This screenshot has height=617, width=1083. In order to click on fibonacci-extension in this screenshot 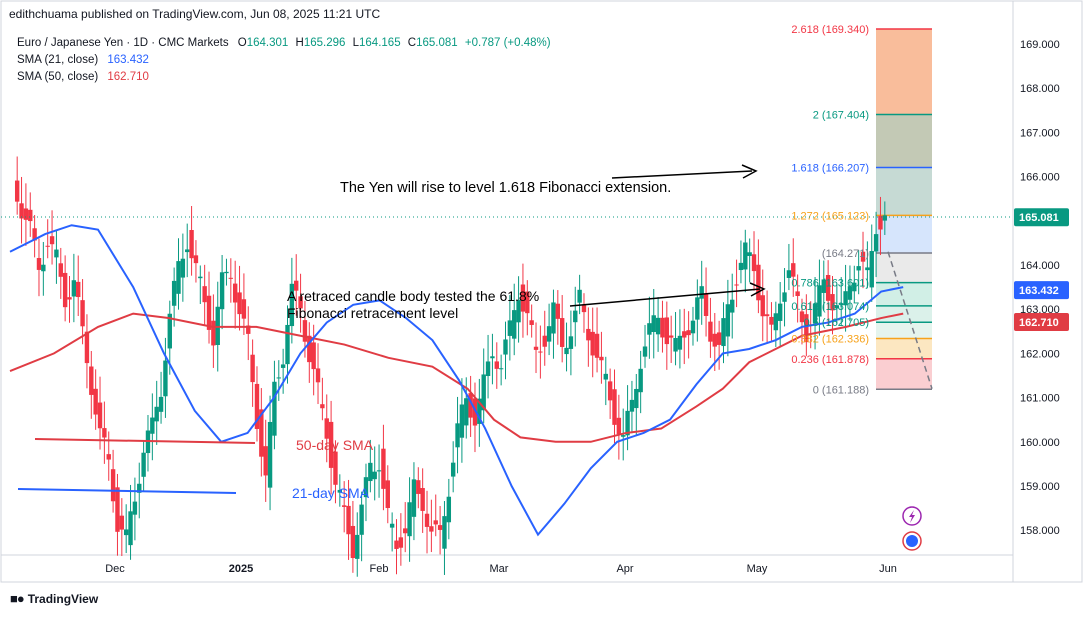, I will do `click(904, 209)`.